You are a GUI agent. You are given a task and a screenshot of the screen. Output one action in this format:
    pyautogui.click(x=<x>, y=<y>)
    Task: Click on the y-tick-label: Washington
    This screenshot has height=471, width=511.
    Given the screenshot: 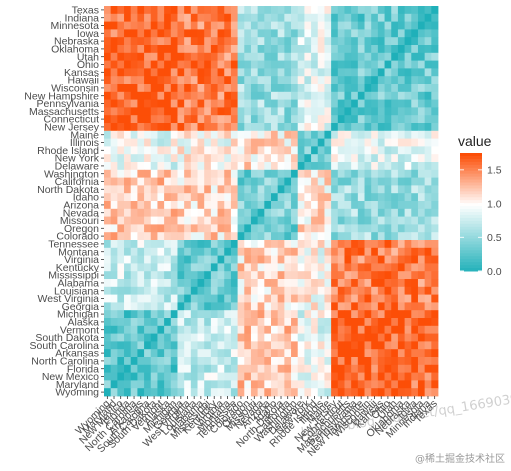 What is the action you would take?
    pyautogui.click(x=71, y=174)
    